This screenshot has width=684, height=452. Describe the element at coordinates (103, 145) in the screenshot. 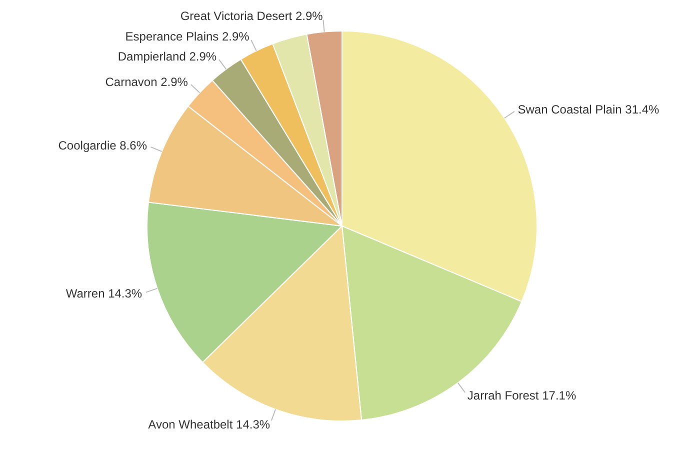

I see `slice-label: Coolgardie 8.6%` at that location.